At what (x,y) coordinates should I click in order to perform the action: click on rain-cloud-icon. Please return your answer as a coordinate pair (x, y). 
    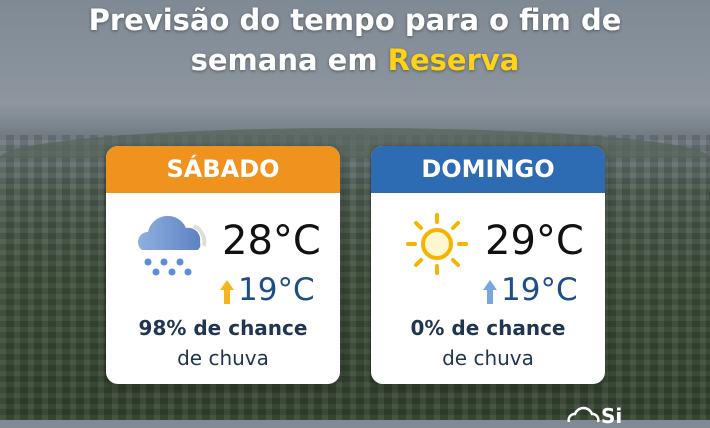
    Looking at the image, I should click on (172, 245).